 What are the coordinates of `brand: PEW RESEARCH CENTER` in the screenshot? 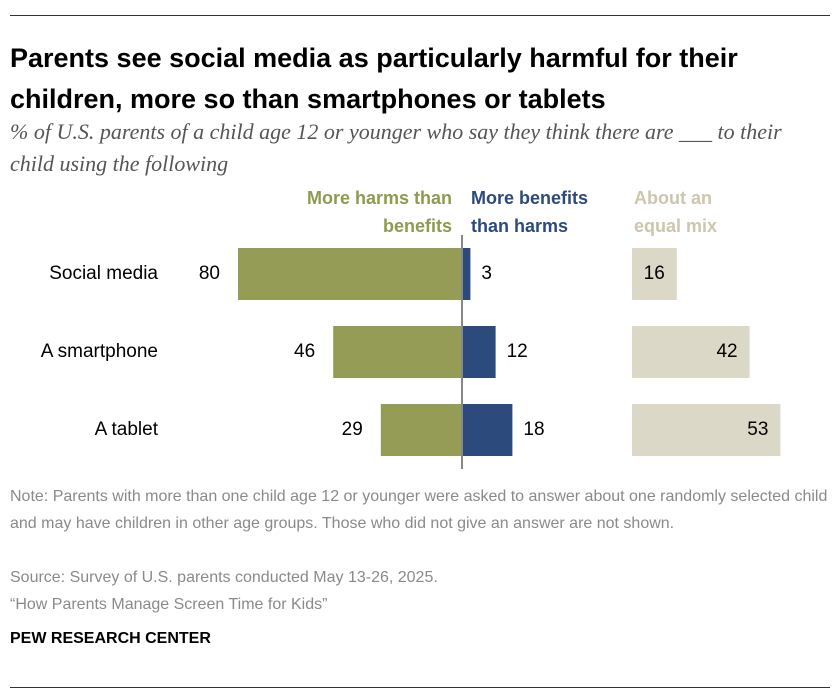 It's located at (110, 638).